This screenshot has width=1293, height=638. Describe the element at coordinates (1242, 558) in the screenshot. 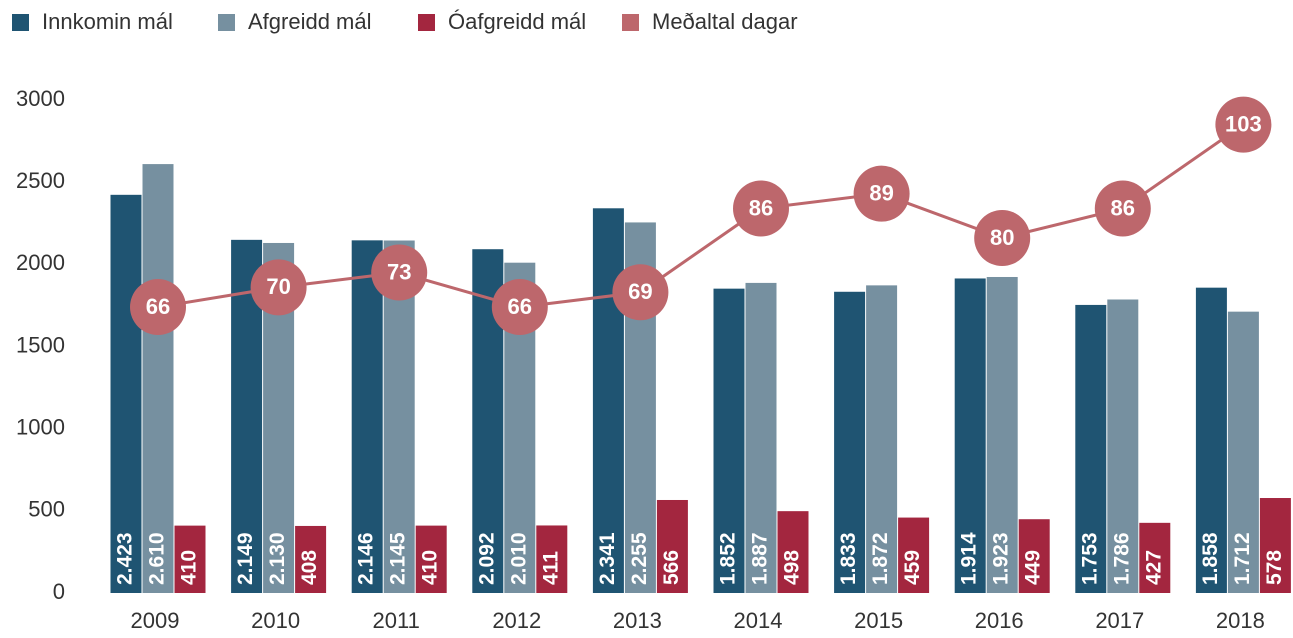

I see `bar-label: 1.712` at that location.